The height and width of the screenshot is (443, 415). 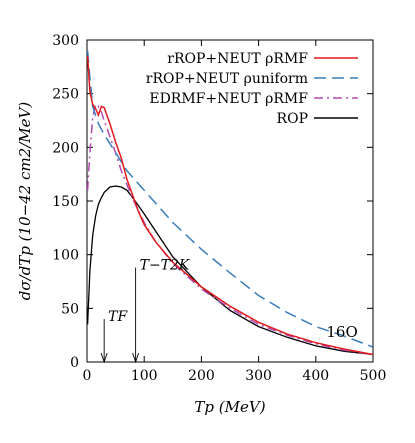 I want to click on y-tick-label: 0, so click(x=74, y=363).